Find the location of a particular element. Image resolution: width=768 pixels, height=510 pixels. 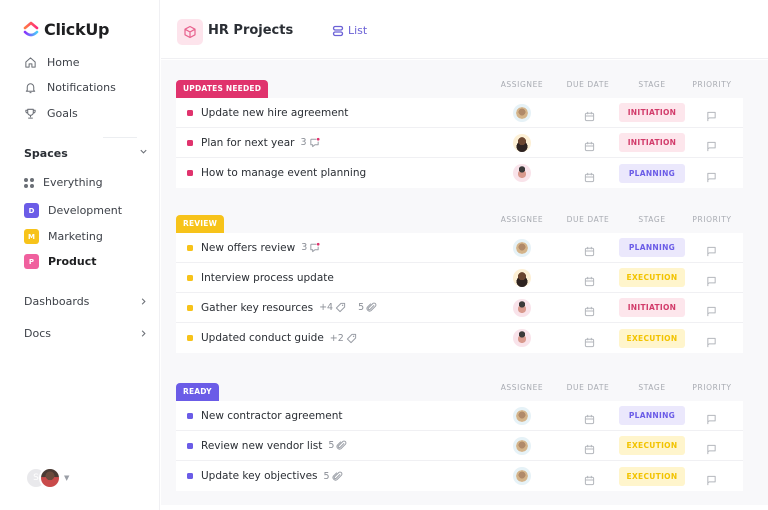

nav-notifications: Notifications is located at coordinates (70, 87).